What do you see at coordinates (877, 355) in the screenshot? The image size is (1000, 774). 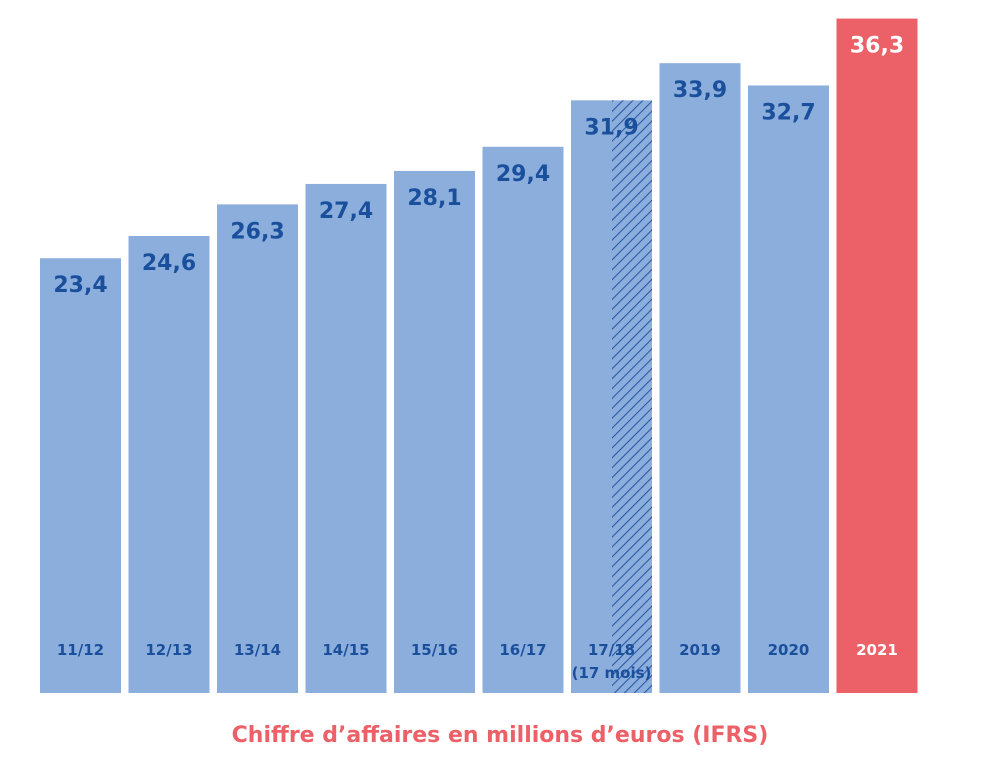 I see `bar-2021` at bounding box center [877, 355].